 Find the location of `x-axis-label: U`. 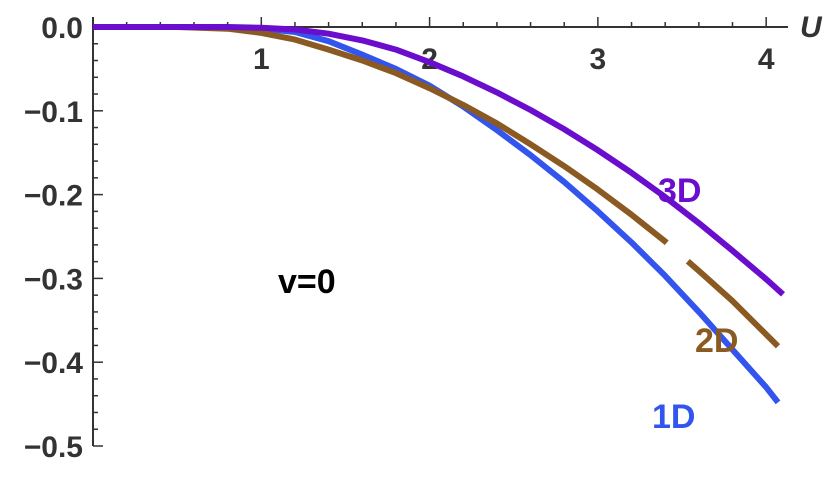

x-axis-label: U is located at coordinates (811, 27).